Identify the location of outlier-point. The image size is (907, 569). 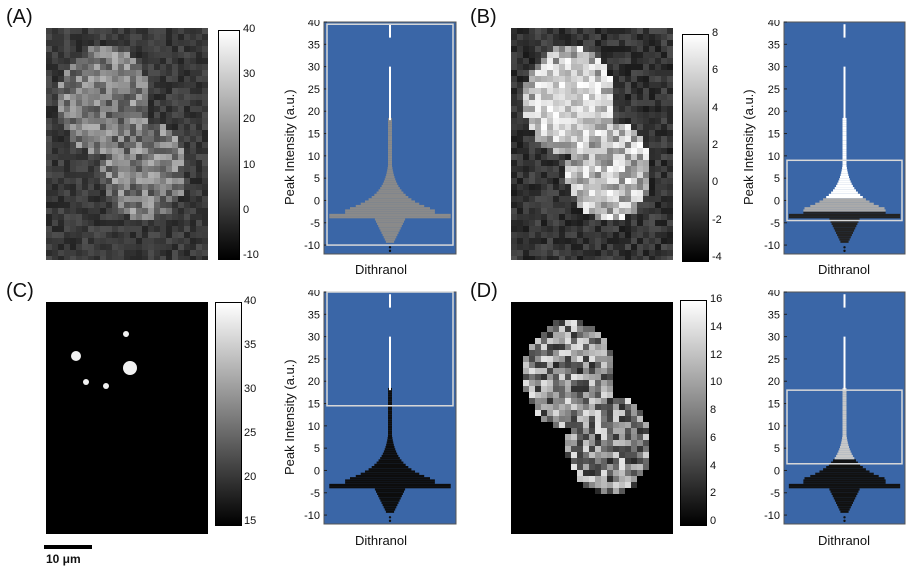
(844, 517).